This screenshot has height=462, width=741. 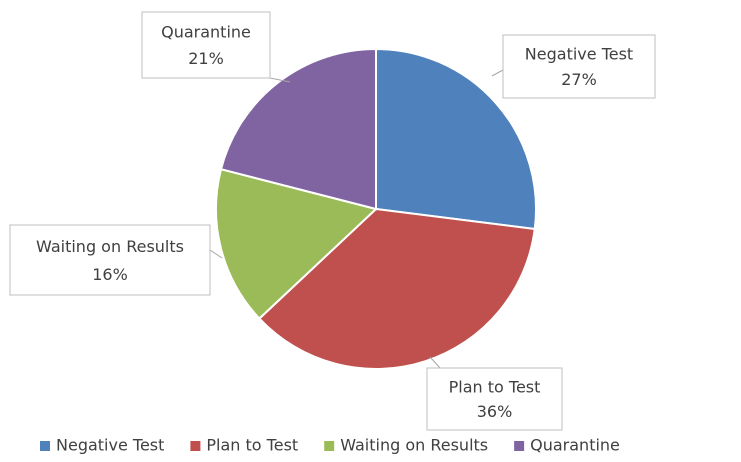 What do you see at coordinates (110, 445) in the screenshot?
I see `legend-label: Negative Test` at bounding box center [110, 445].